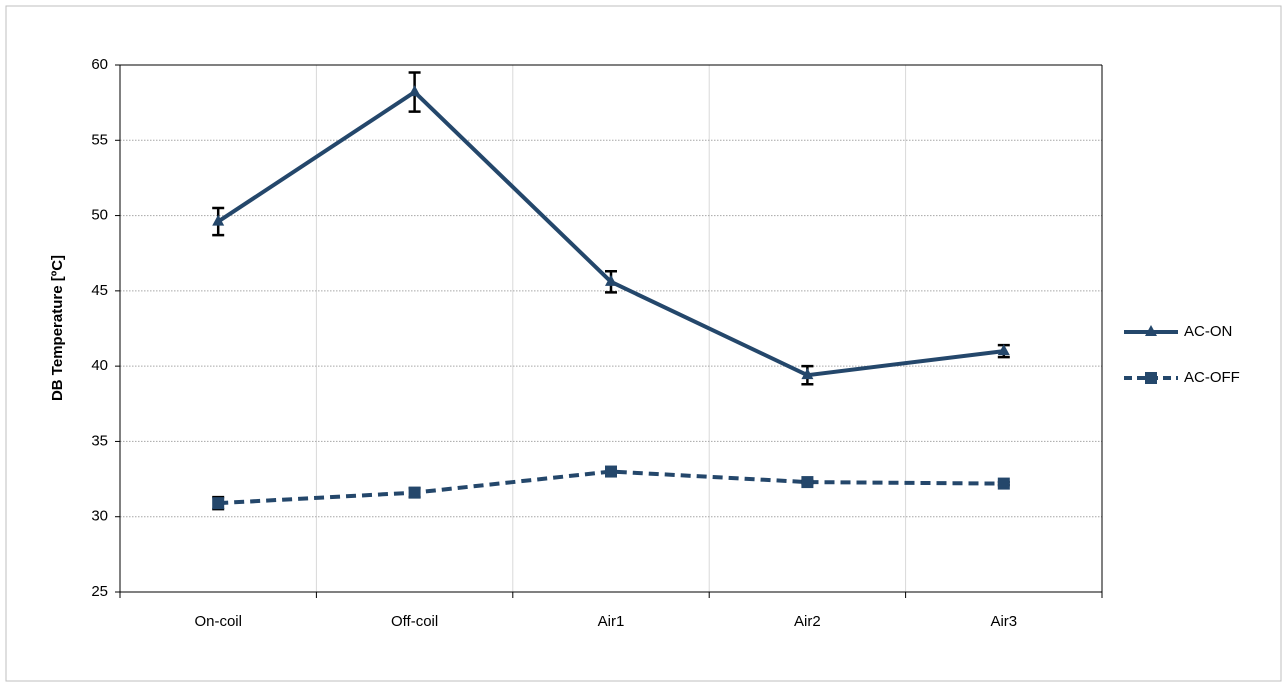 Image resolution: width=1288 pixels, height=686 pixels. I want to click on y-axis-label: DB Temperature [ºC], so click(57, 328).